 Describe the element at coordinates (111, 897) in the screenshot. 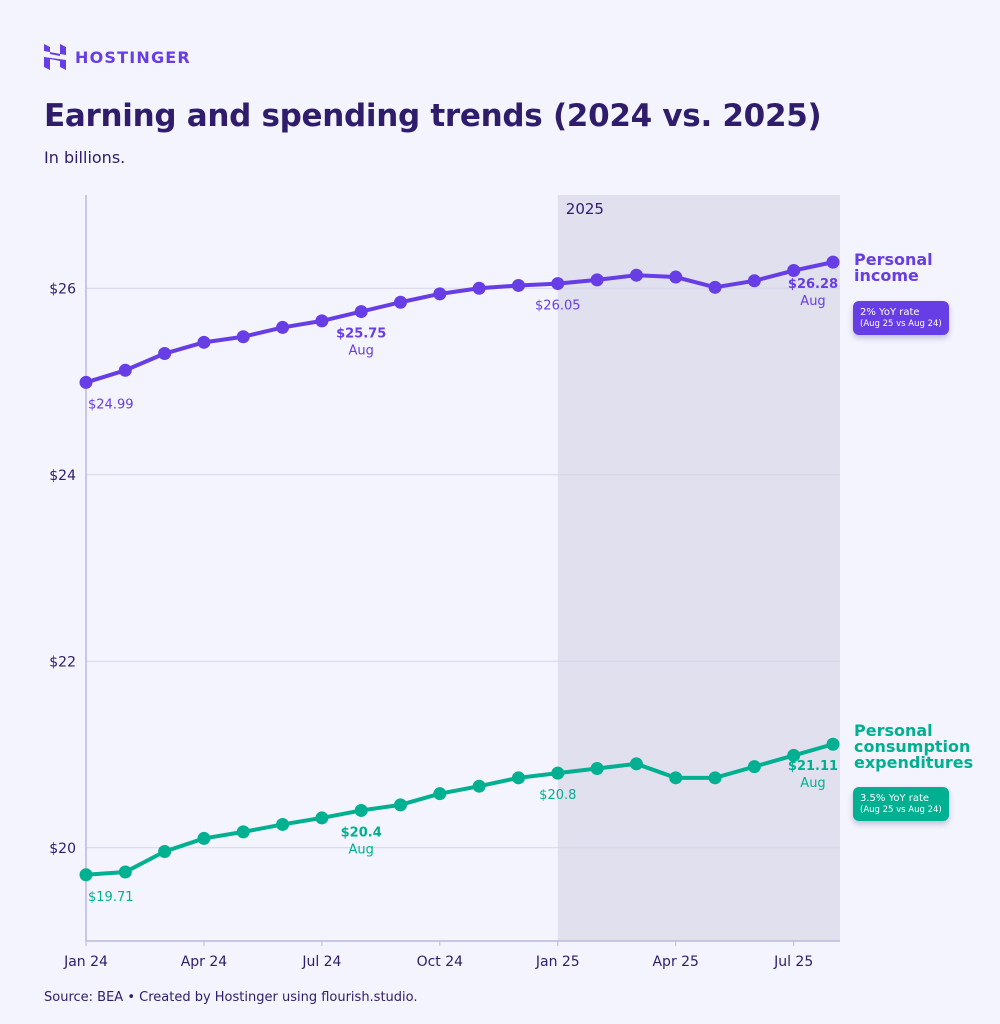

I see `data-label: $19.71` at that location.